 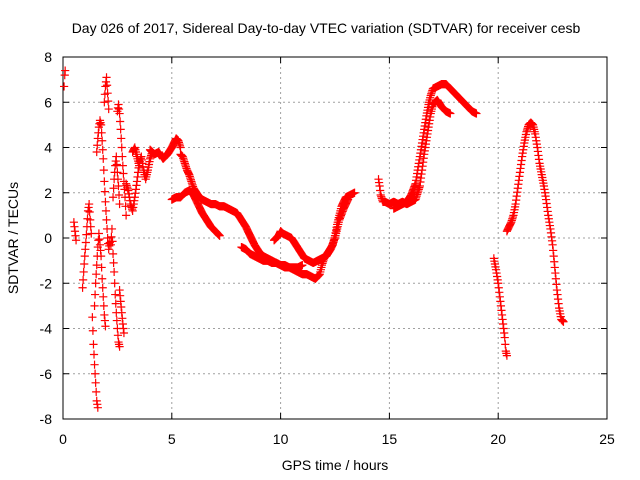 What do you see at coordinates (281, 439) in the screenshot?
I see `x-tick-label: 10` at bounding box center [281, 439].